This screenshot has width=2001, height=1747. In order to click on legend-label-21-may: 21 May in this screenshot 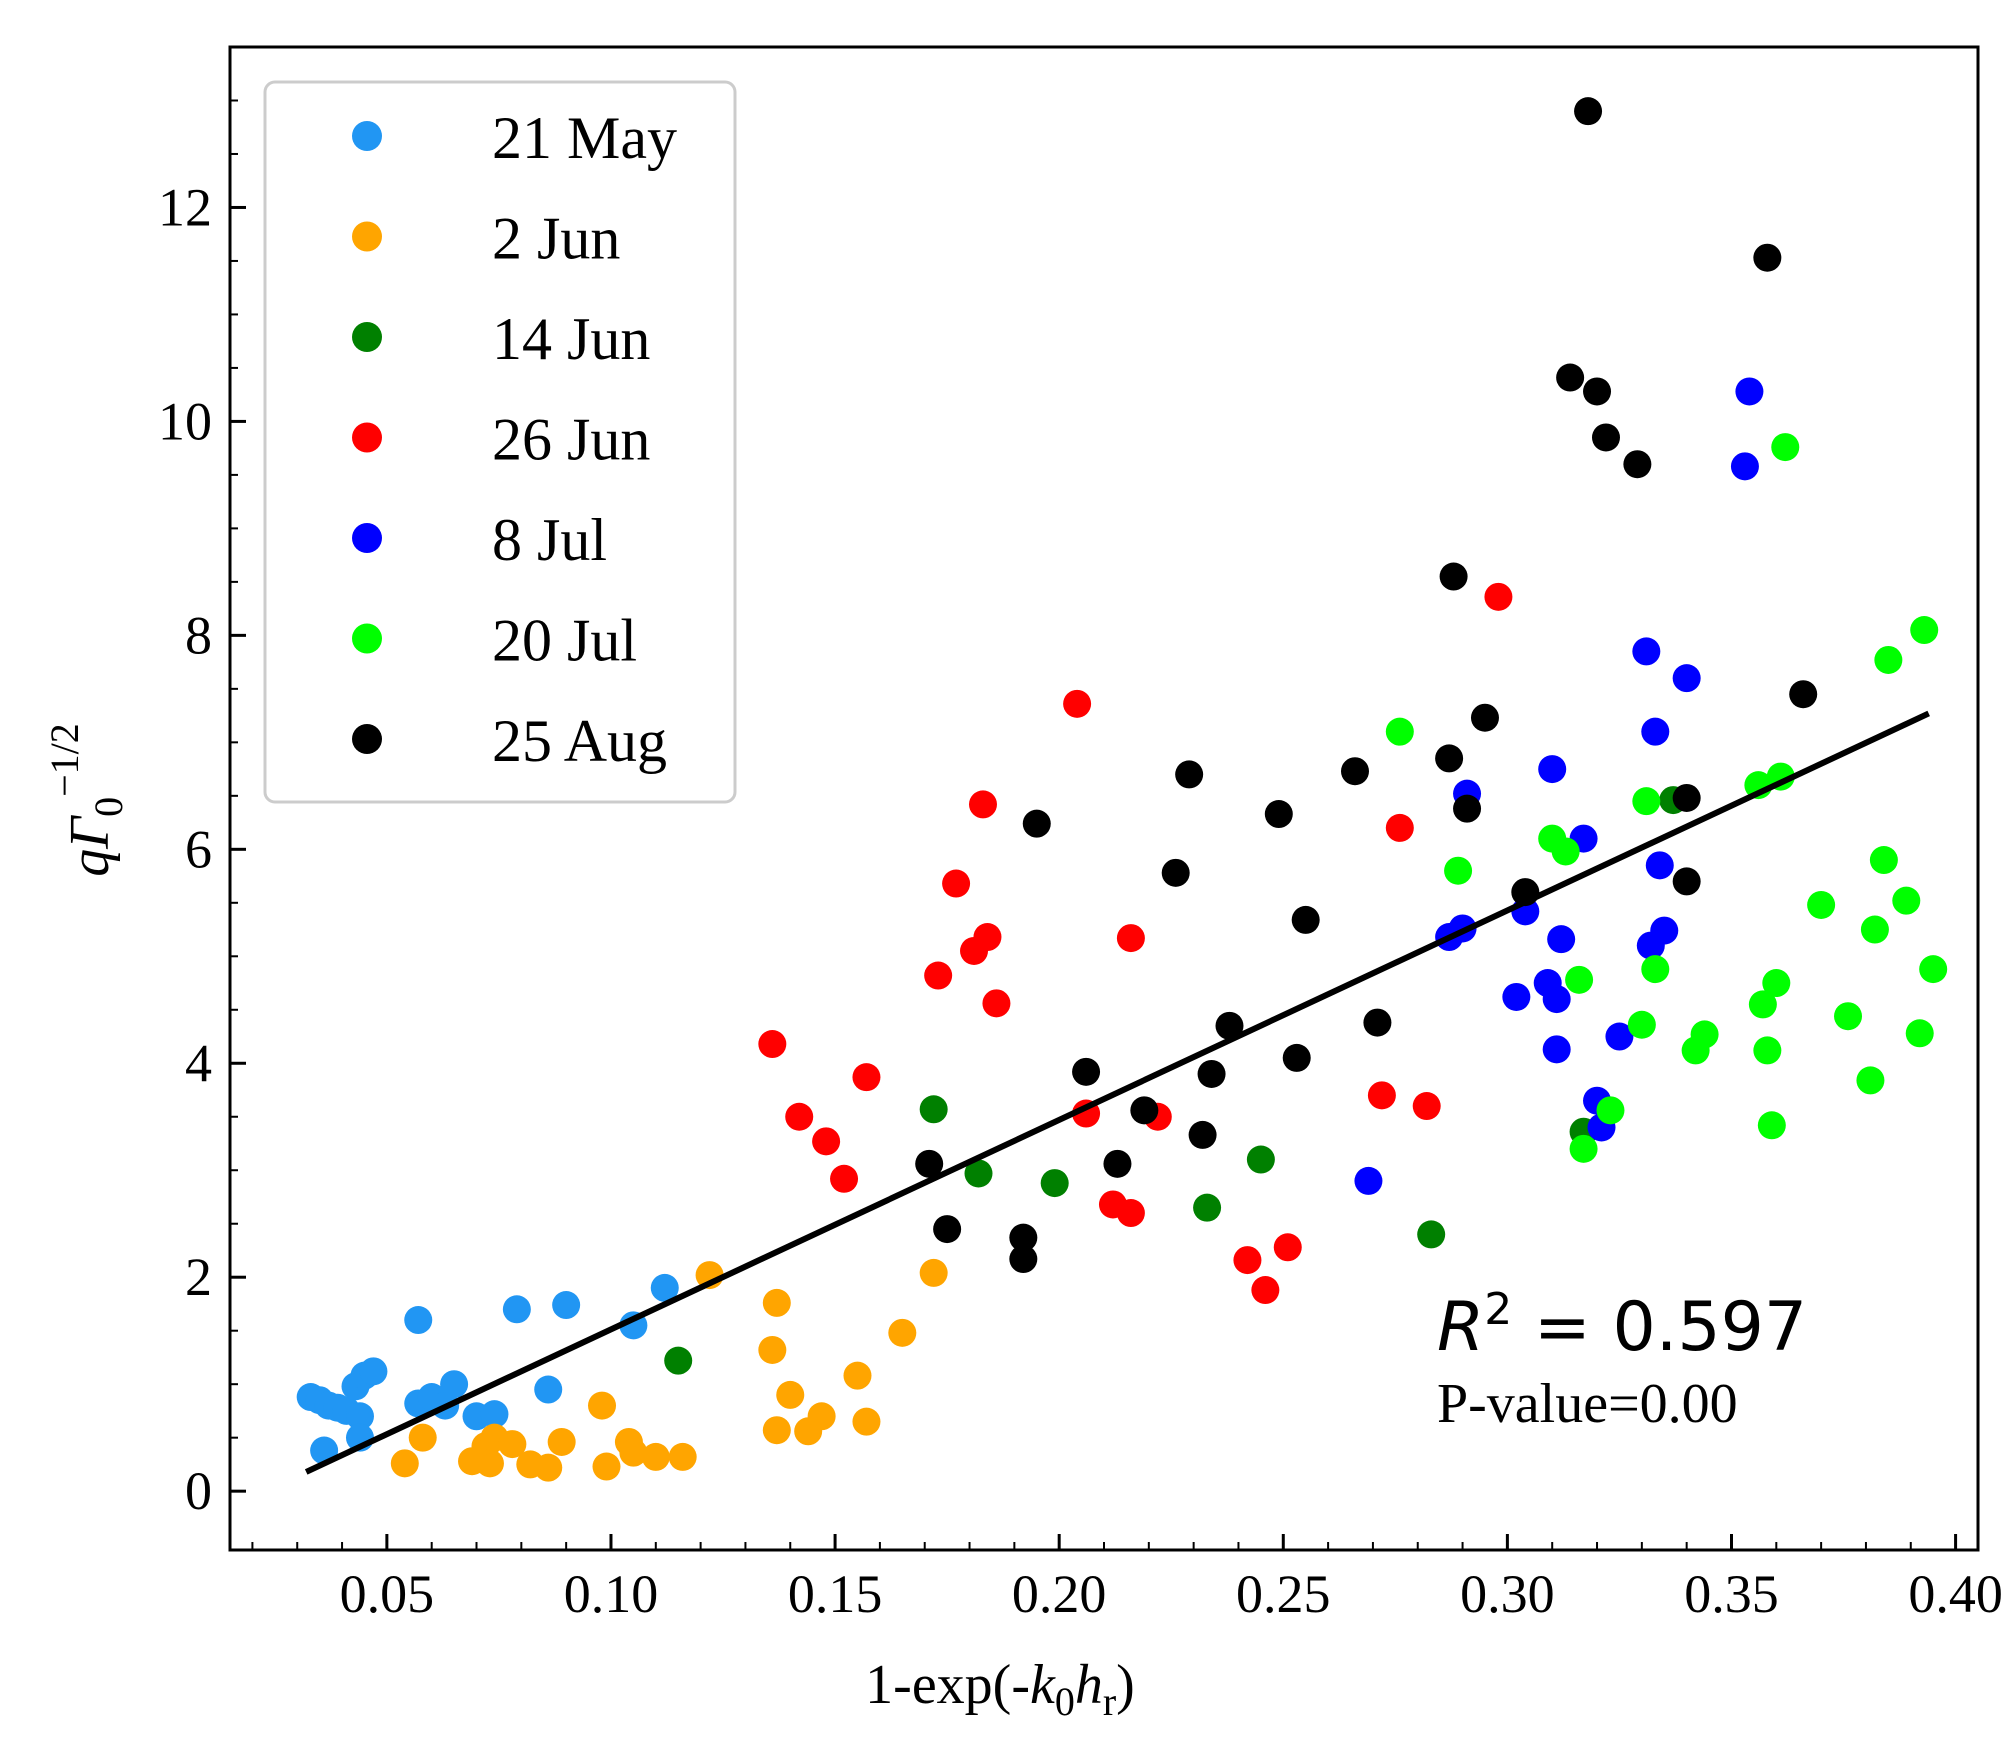, I will do `click(584, 138)`.